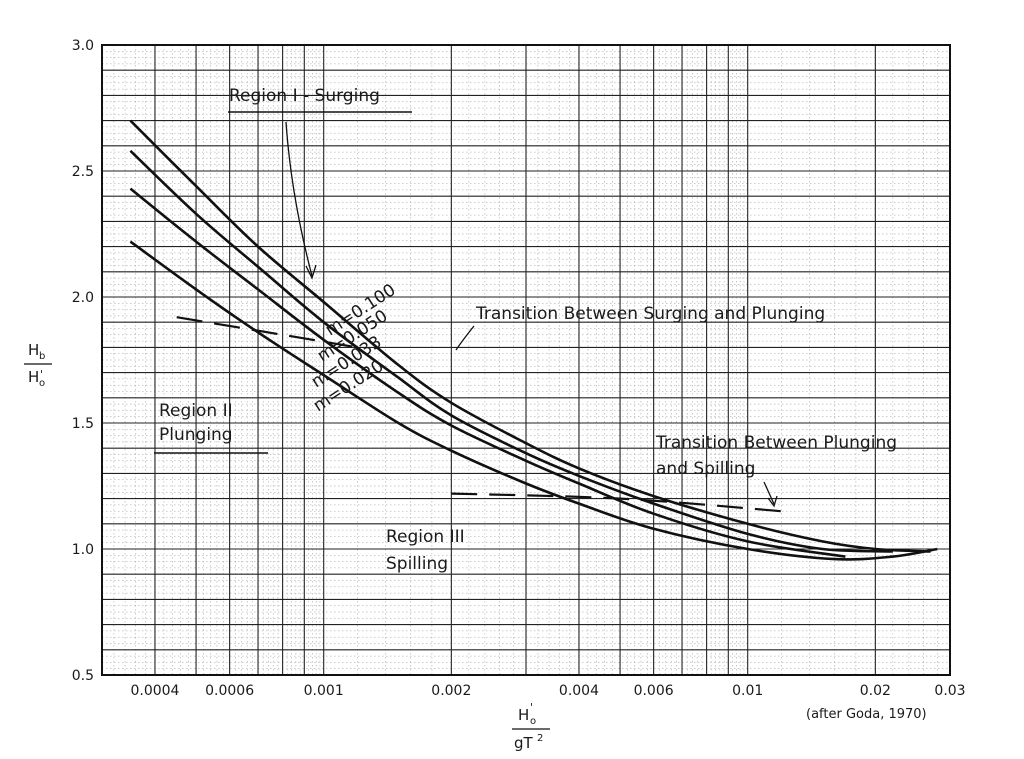  What do you see at coordinates (83, 361) in the screenshot?
I see `y-tick-labels: 0.5 1.0 1.5 2.0 2.5 3.0` at bounding box center [83, 361].